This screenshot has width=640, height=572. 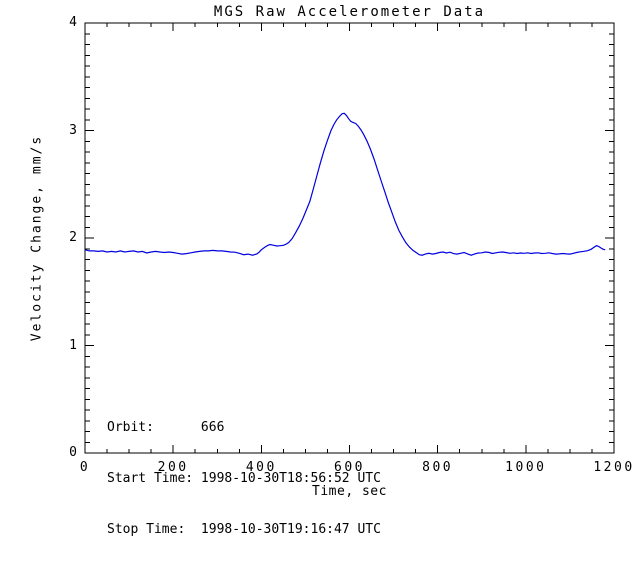 What do you see at coordinates (349, 491) in the screenshot?
I see `x-axis-label: Time, sec` at bounding box center [349, 491].